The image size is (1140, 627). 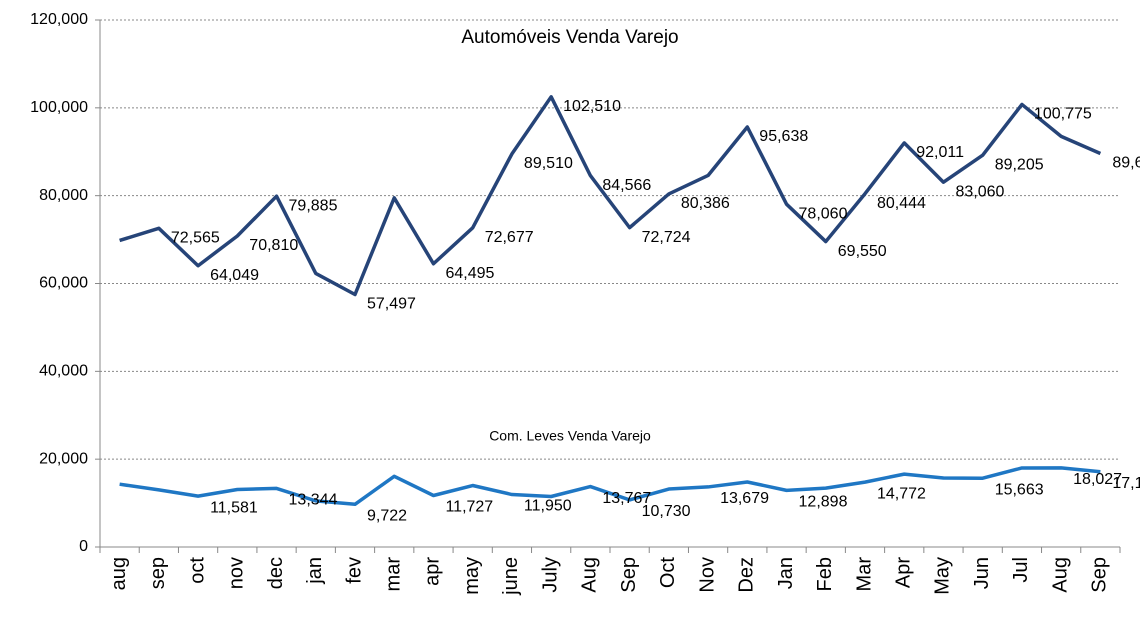 What do you see at coordinates (982, 573) in the screenshot?
I see `x-tick-label: Jun` at bounding box center [982, 573].